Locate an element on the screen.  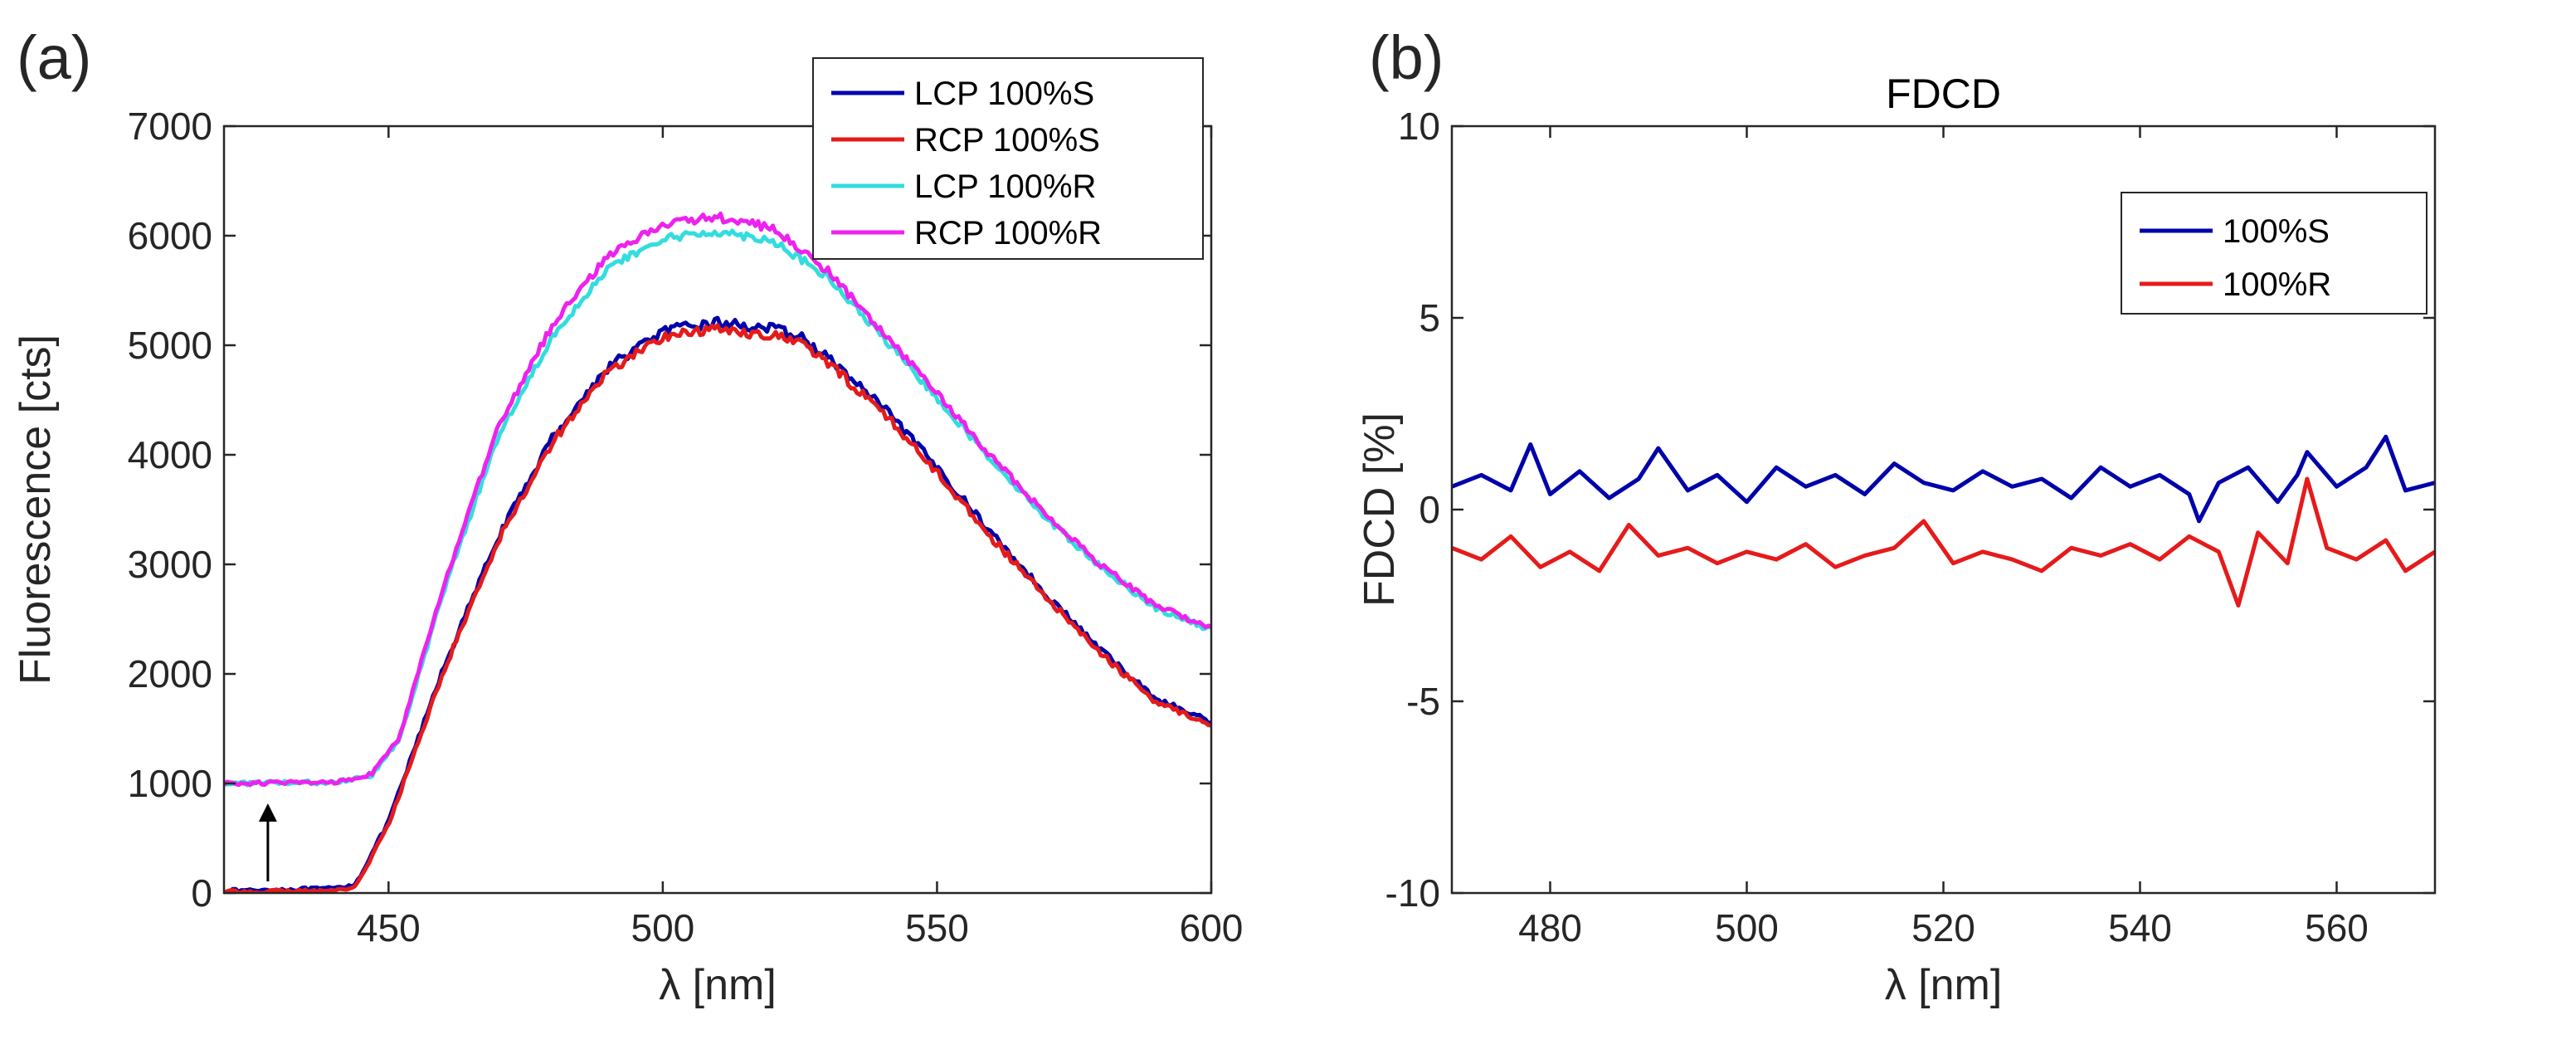
legend: 100%S 100%R is located at coordinates (2274, 254).